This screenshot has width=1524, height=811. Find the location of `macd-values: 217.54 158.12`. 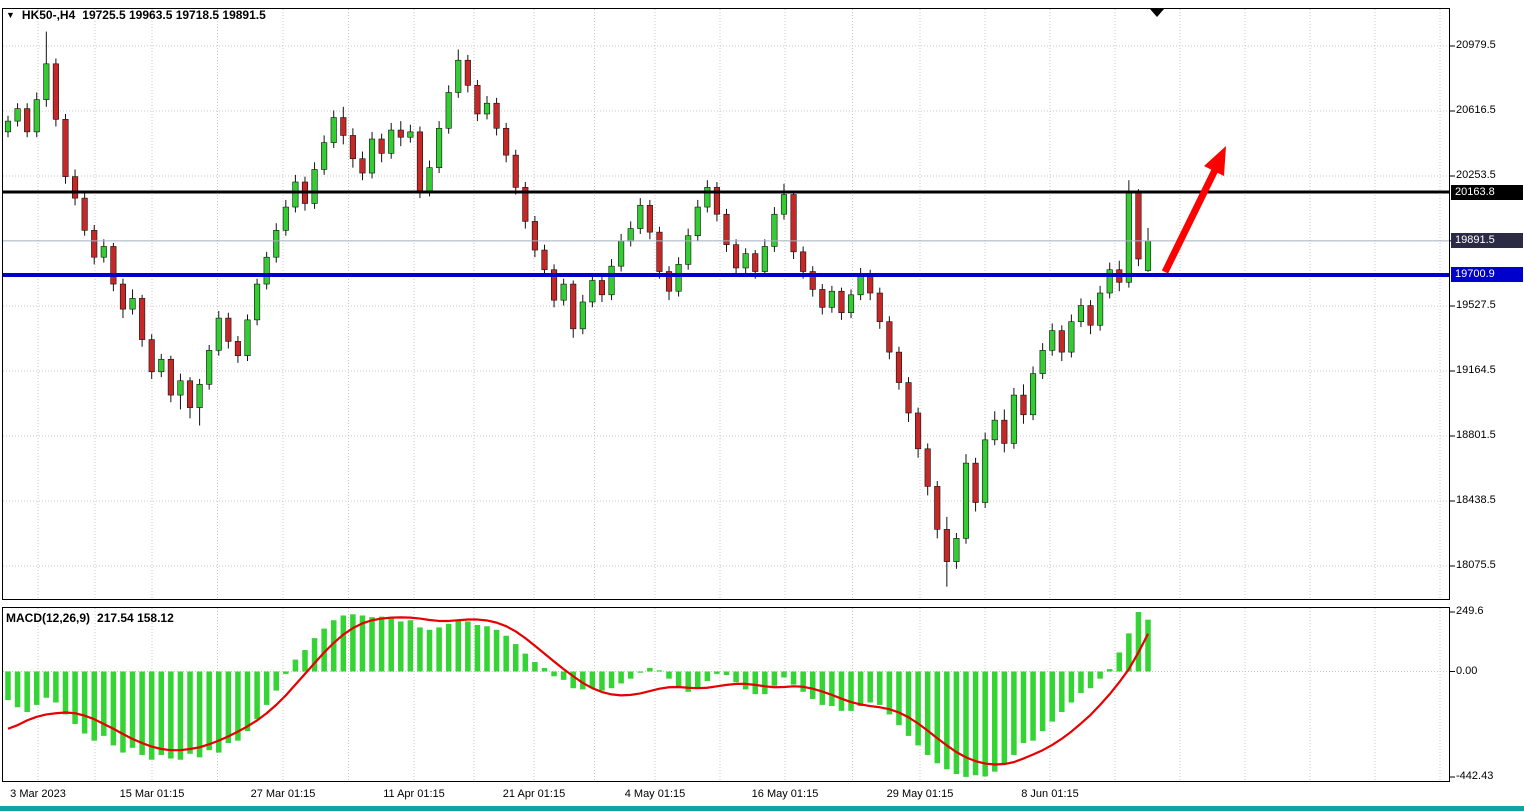

macd-values: 217.54 158.12 is located at coordinates (135, 618).